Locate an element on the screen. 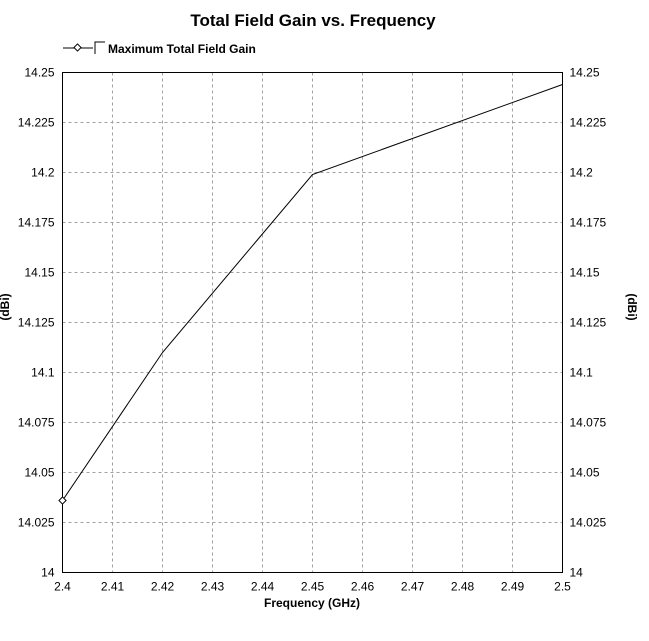 The width and height of the screenshot is (649, 641). y-tick-label-left: 14.175 is located at coordinates (36, 223).